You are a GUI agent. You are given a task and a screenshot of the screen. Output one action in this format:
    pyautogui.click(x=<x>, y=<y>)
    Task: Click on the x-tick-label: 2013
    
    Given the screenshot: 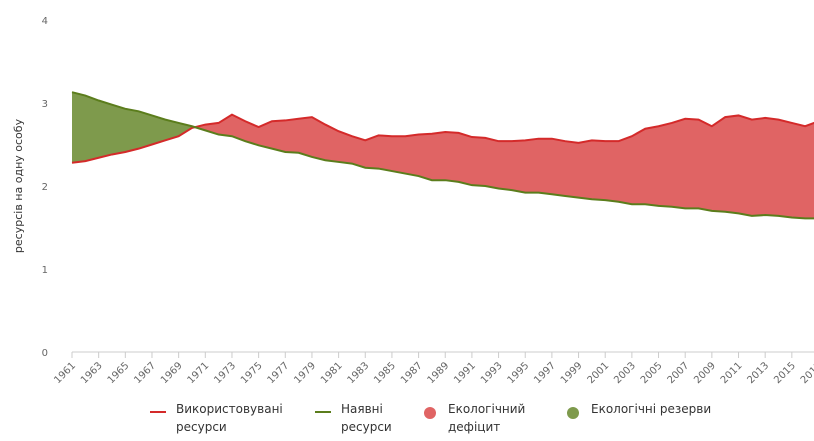 What is the action you would take?
    pyautogui.click(x=759, y=373)
    